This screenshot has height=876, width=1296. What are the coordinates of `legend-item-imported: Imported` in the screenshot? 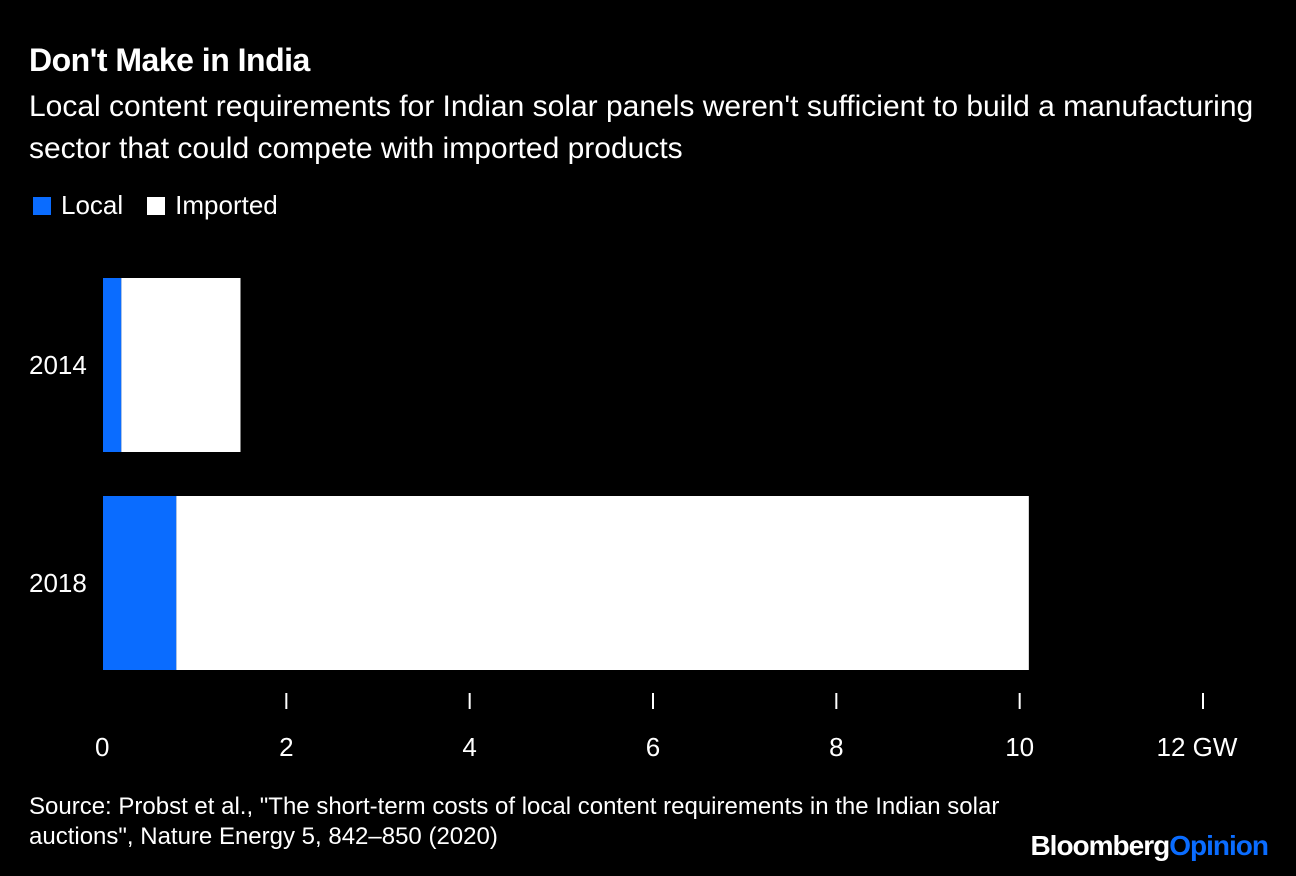 It's located at (212, 205).